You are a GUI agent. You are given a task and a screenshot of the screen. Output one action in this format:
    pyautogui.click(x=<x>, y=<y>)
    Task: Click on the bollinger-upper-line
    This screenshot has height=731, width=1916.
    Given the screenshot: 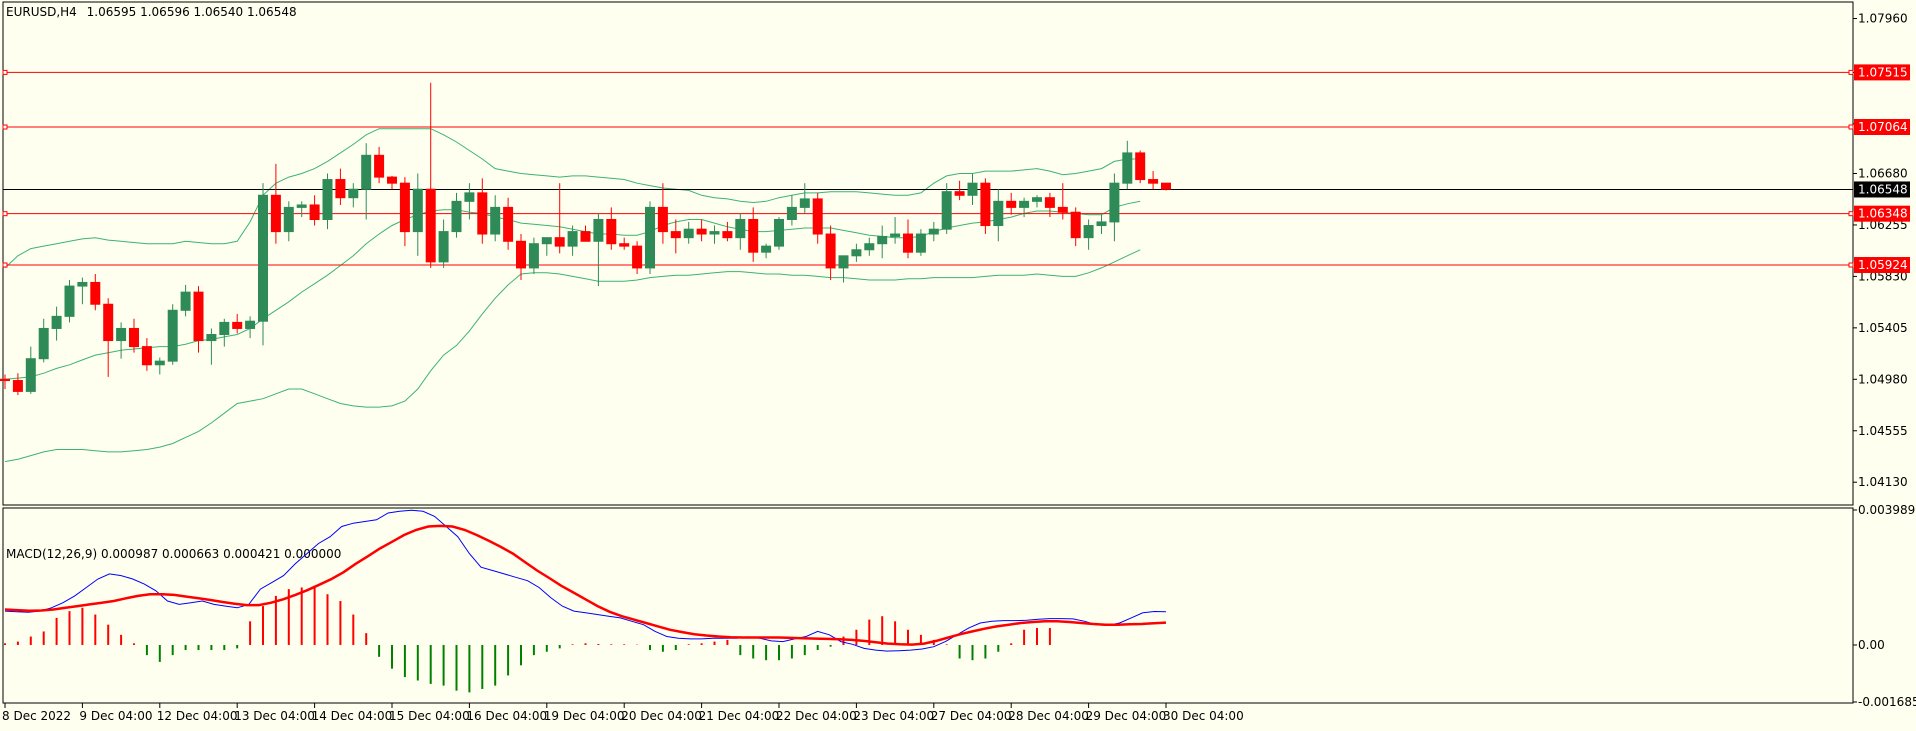 What is the action you would take?
    pyautogui.click(x=572, y=198)
    